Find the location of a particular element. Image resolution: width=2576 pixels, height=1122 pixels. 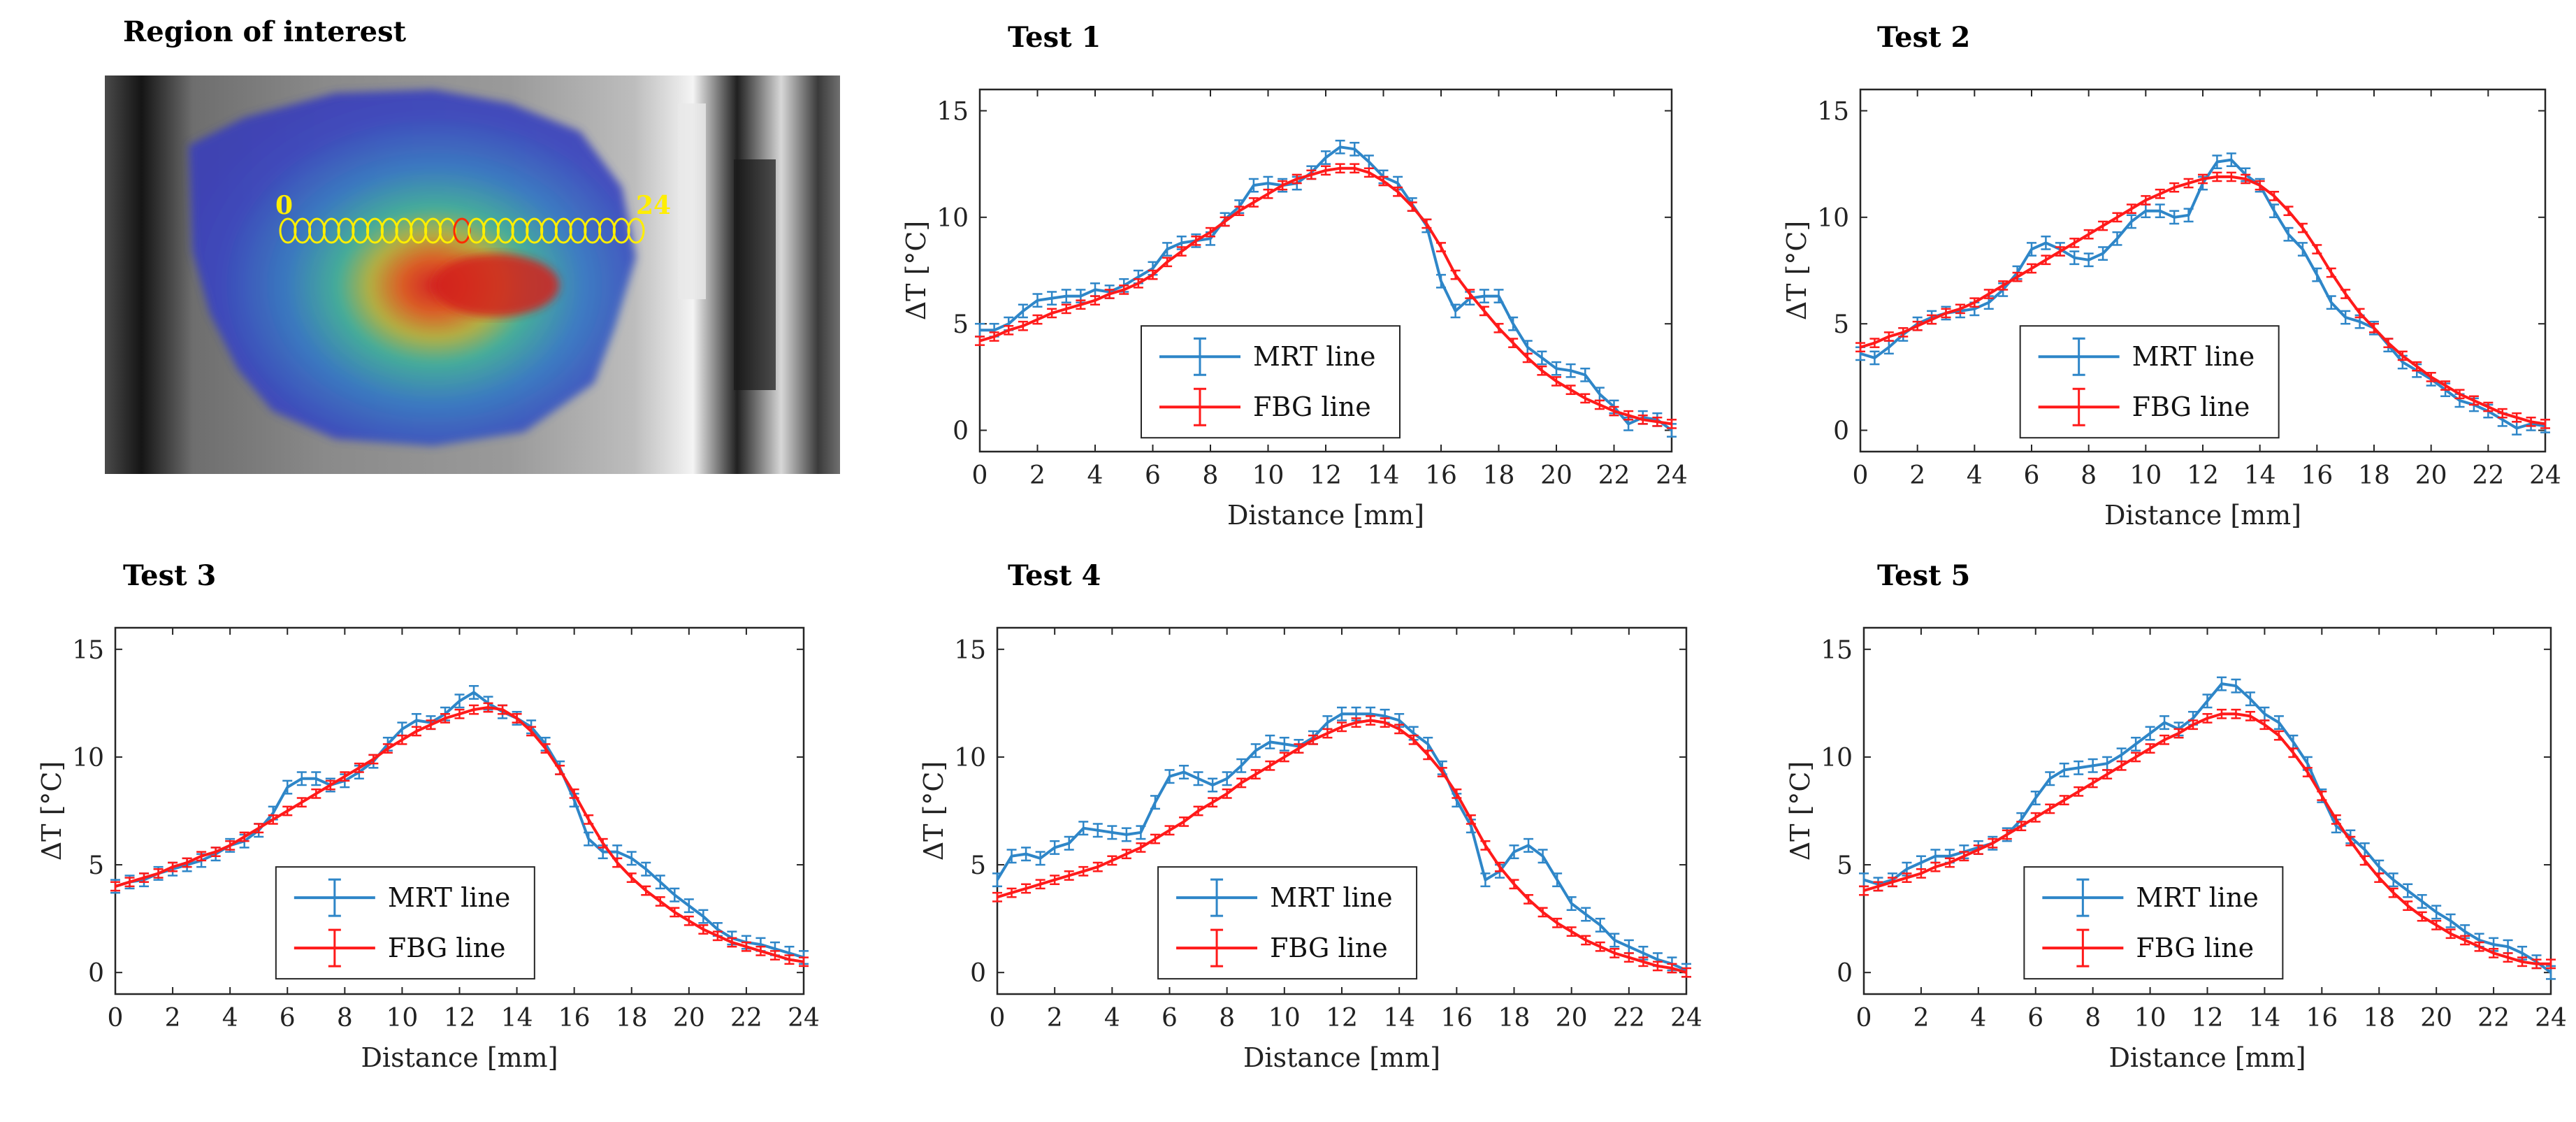

c5-xtick-label-10: 10 is located at coordinates (2150, 1019).